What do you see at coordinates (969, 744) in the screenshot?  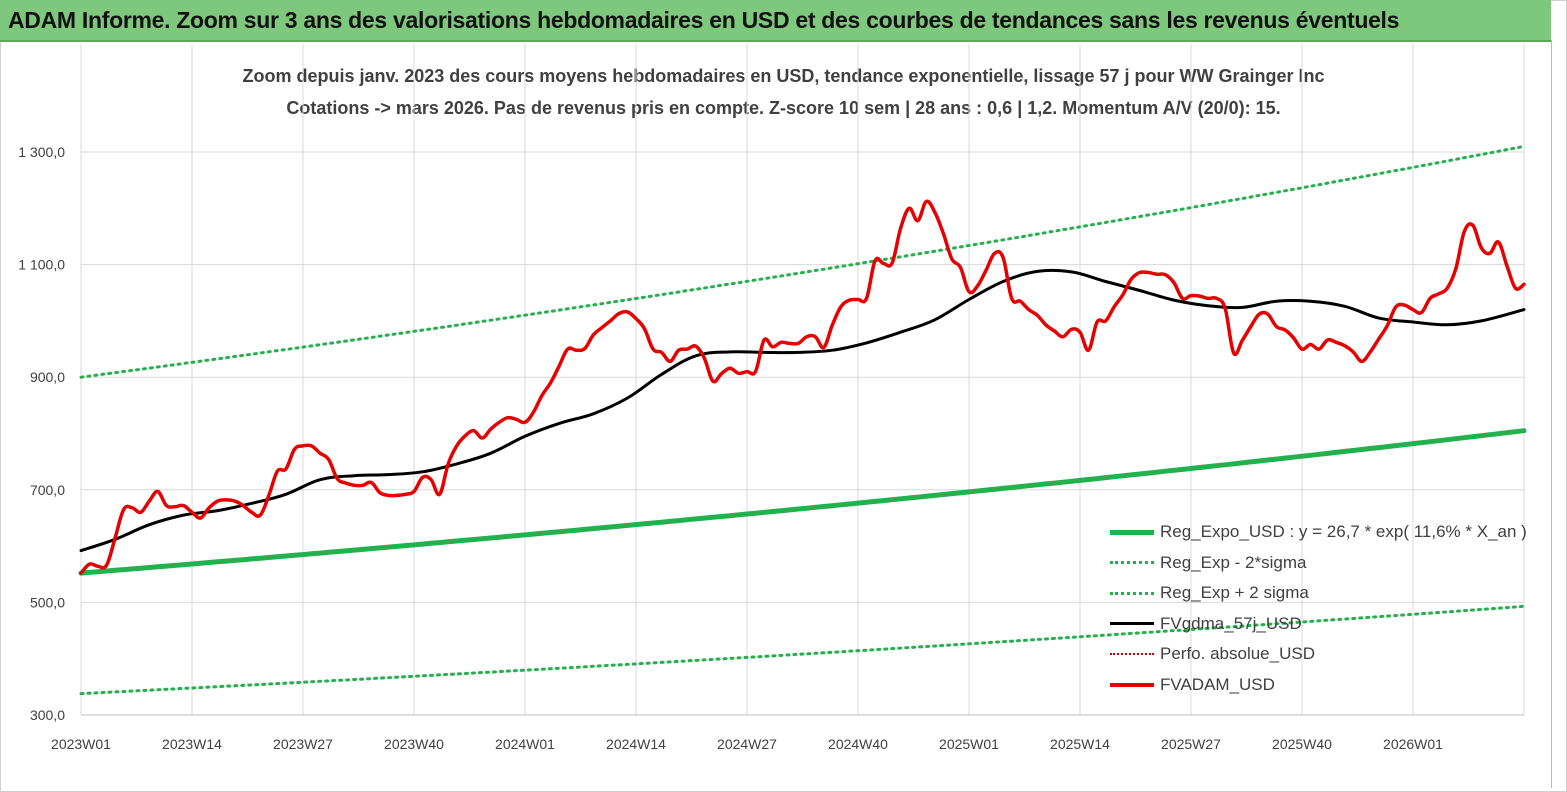 I see `x-tick-label: 2025W01` at bounding box center [969, 744].